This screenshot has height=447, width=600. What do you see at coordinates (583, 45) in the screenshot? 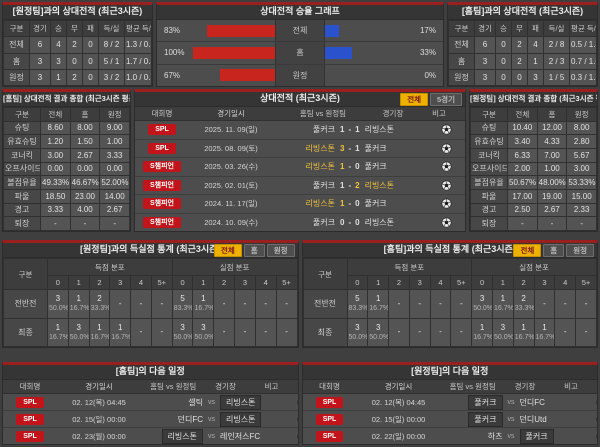
I see `cell-avg-goals: 0.5 / 1.3` at bounding box center [583, 45].